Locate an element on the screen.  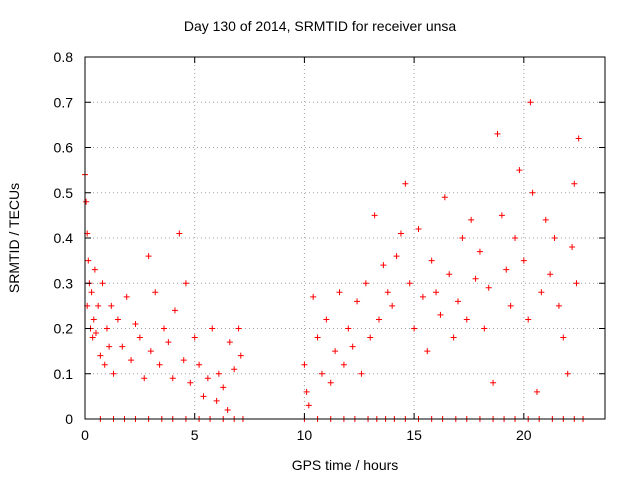
y-tick-label: 0.7 is located at coordinates (64, 102).